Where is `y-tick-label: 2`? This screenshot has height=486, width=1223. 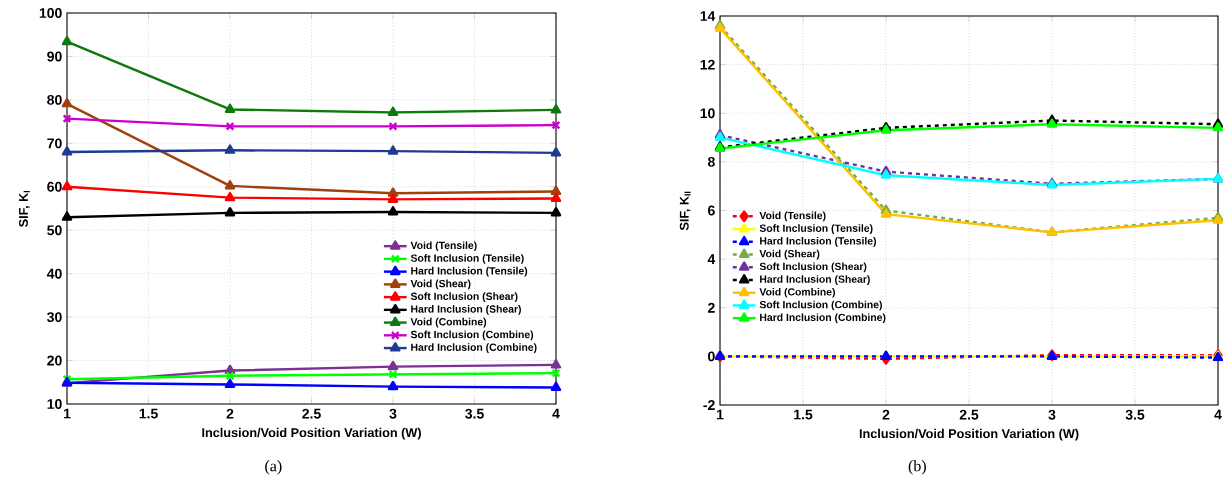 y-tick-label: 2 is located at coordinates (711, 307).